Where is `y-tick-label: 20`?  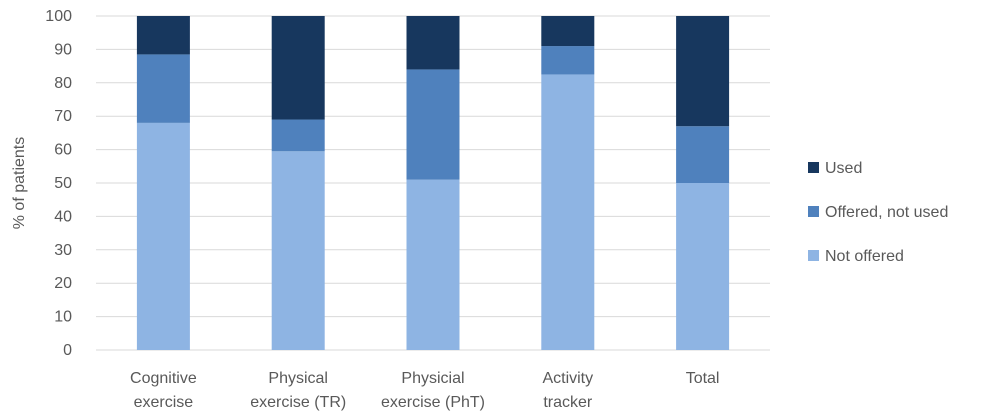 y-tick-label: 20 is located at coordinates (63, 283).